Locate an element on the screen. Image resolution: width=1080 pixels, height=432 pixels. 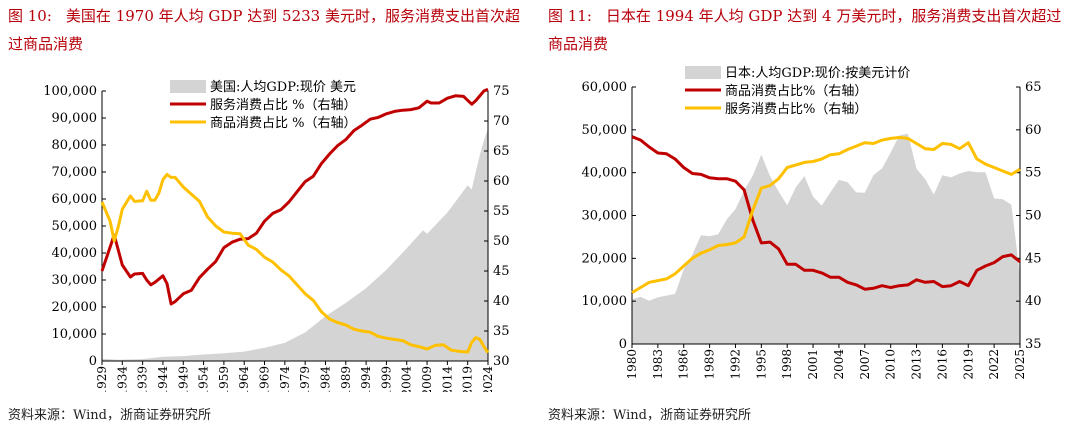
right-axis-tick-label: 70 is located at coordinates (501, 121).